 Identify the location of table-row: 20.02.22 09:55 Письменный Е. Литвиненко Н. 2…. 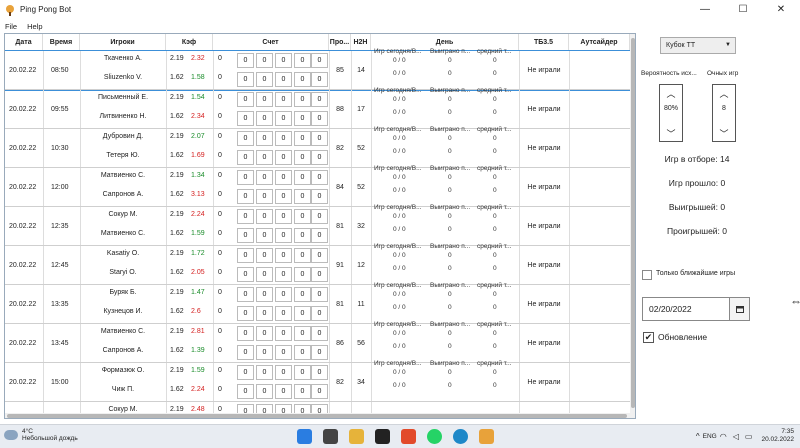
(317, 108).